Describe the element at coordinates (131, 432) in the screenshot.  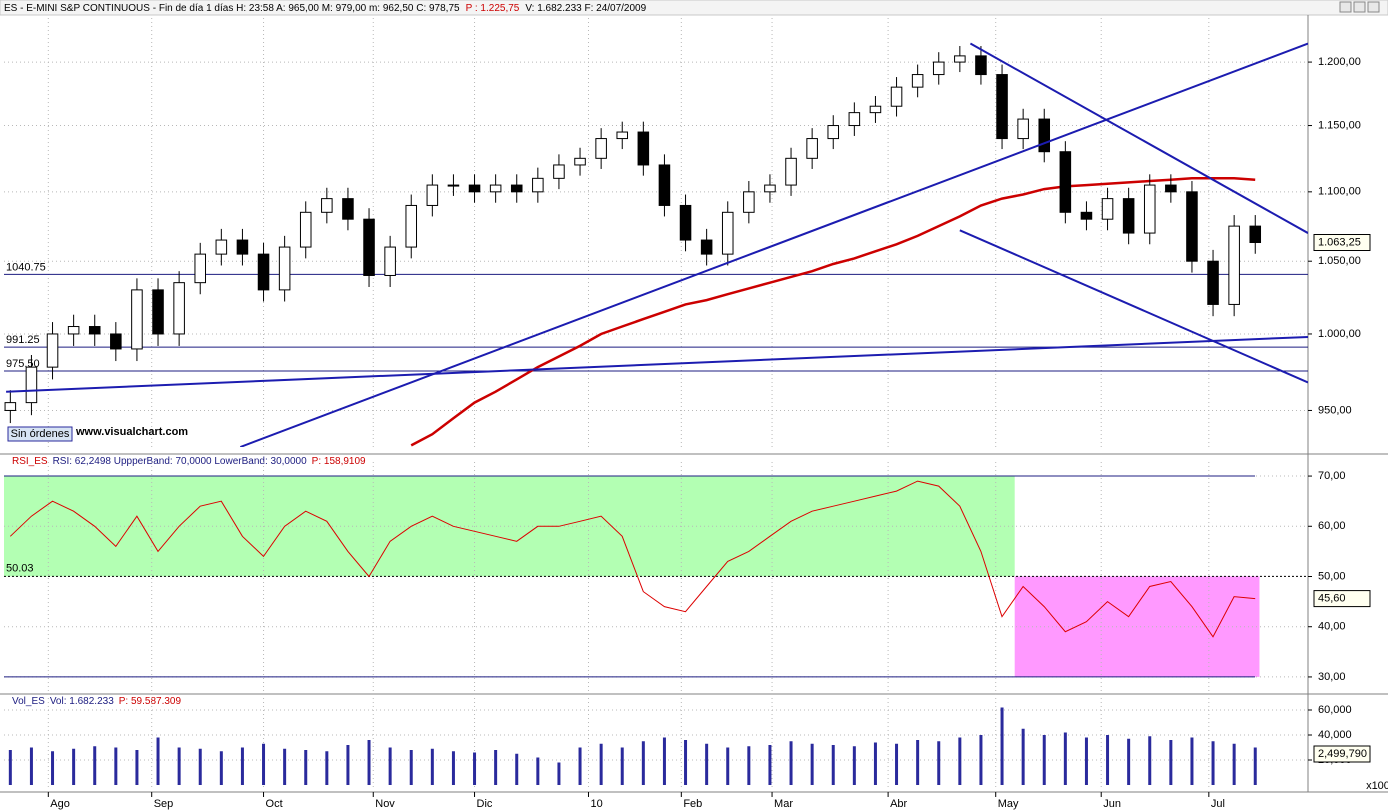
I see `watermark: www.visualchart.com` at that location.